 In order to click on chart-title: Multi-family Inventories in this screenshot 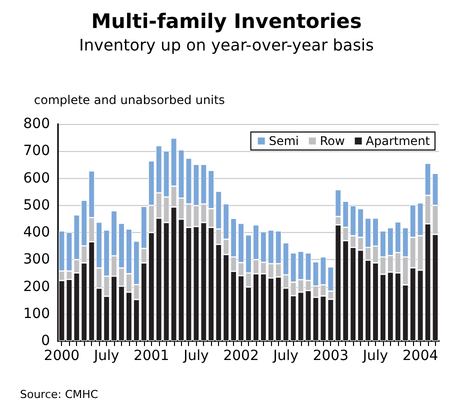, I will do `click(226, 21)`.